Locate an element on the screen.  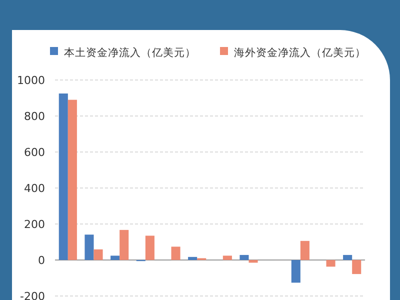
y-tick-label: 0 is located at coordinates (41, 260).